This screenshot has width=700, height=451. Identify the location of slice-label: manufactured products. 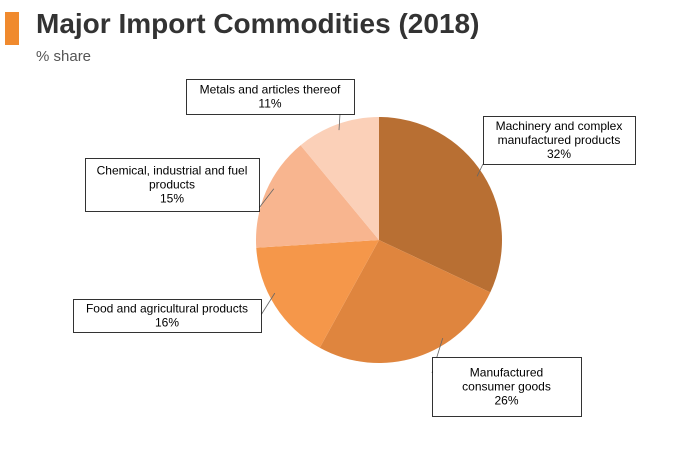
(559, 140).